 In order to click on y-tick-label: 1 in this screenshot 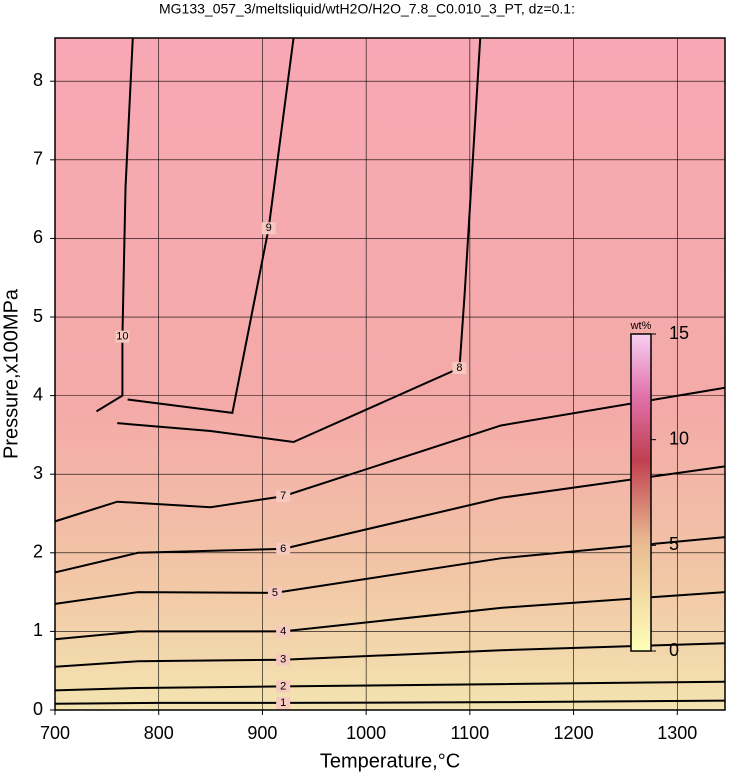, I will do `click(38, 630)`.